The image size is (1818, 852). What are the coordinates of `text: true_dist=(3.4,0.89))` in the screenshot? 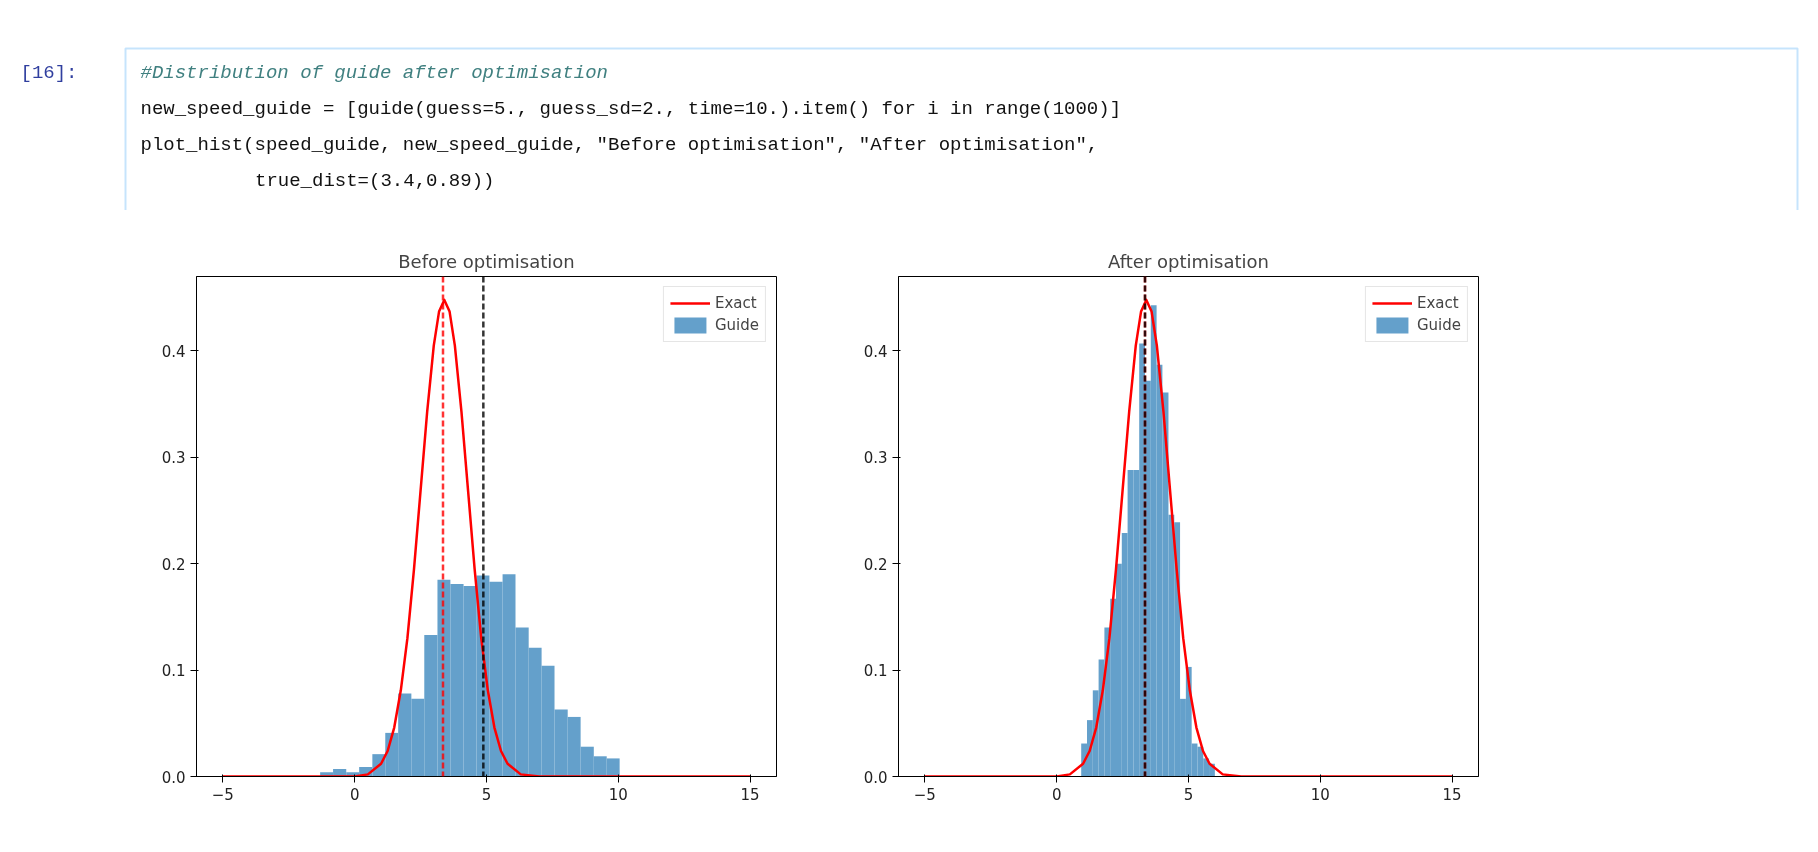 It's located at (375, 180).